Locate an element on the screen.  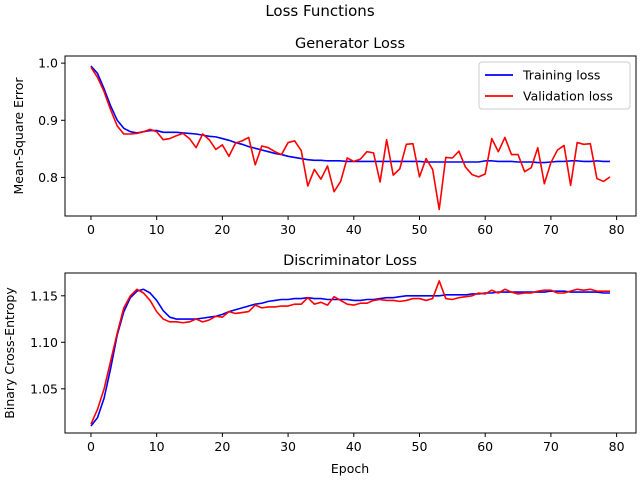
generator-ytick-label-1: 0.9 is located at coordinates (48, 120).